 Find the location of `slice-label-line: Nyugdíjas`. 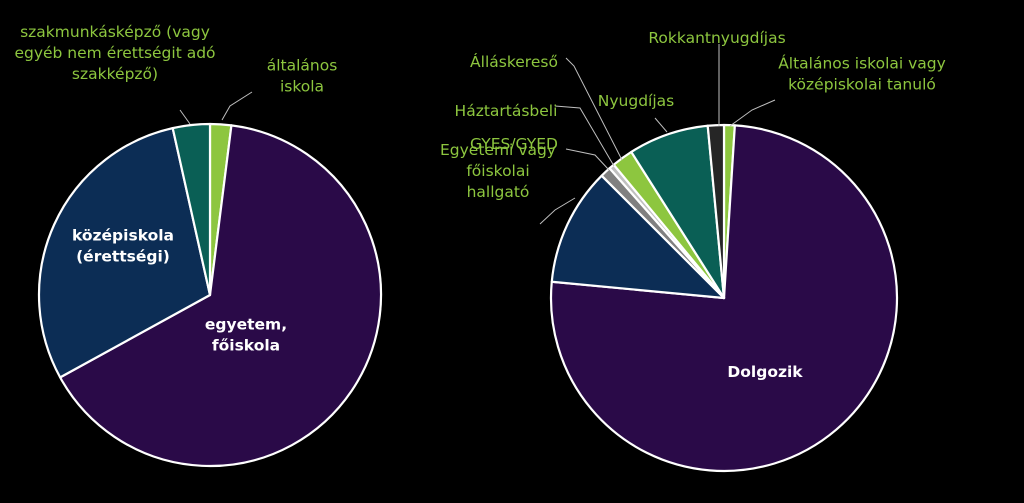

slice-label-line: Nyugdíjas is located at coordinates (636, 101).